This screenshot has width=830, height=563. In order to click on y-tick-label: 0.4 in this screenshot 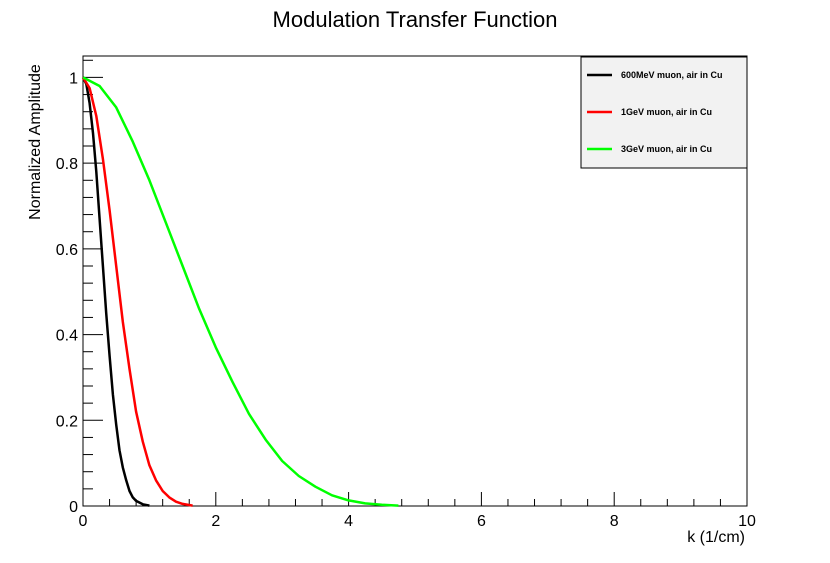, I will do `click(67, 336)`.